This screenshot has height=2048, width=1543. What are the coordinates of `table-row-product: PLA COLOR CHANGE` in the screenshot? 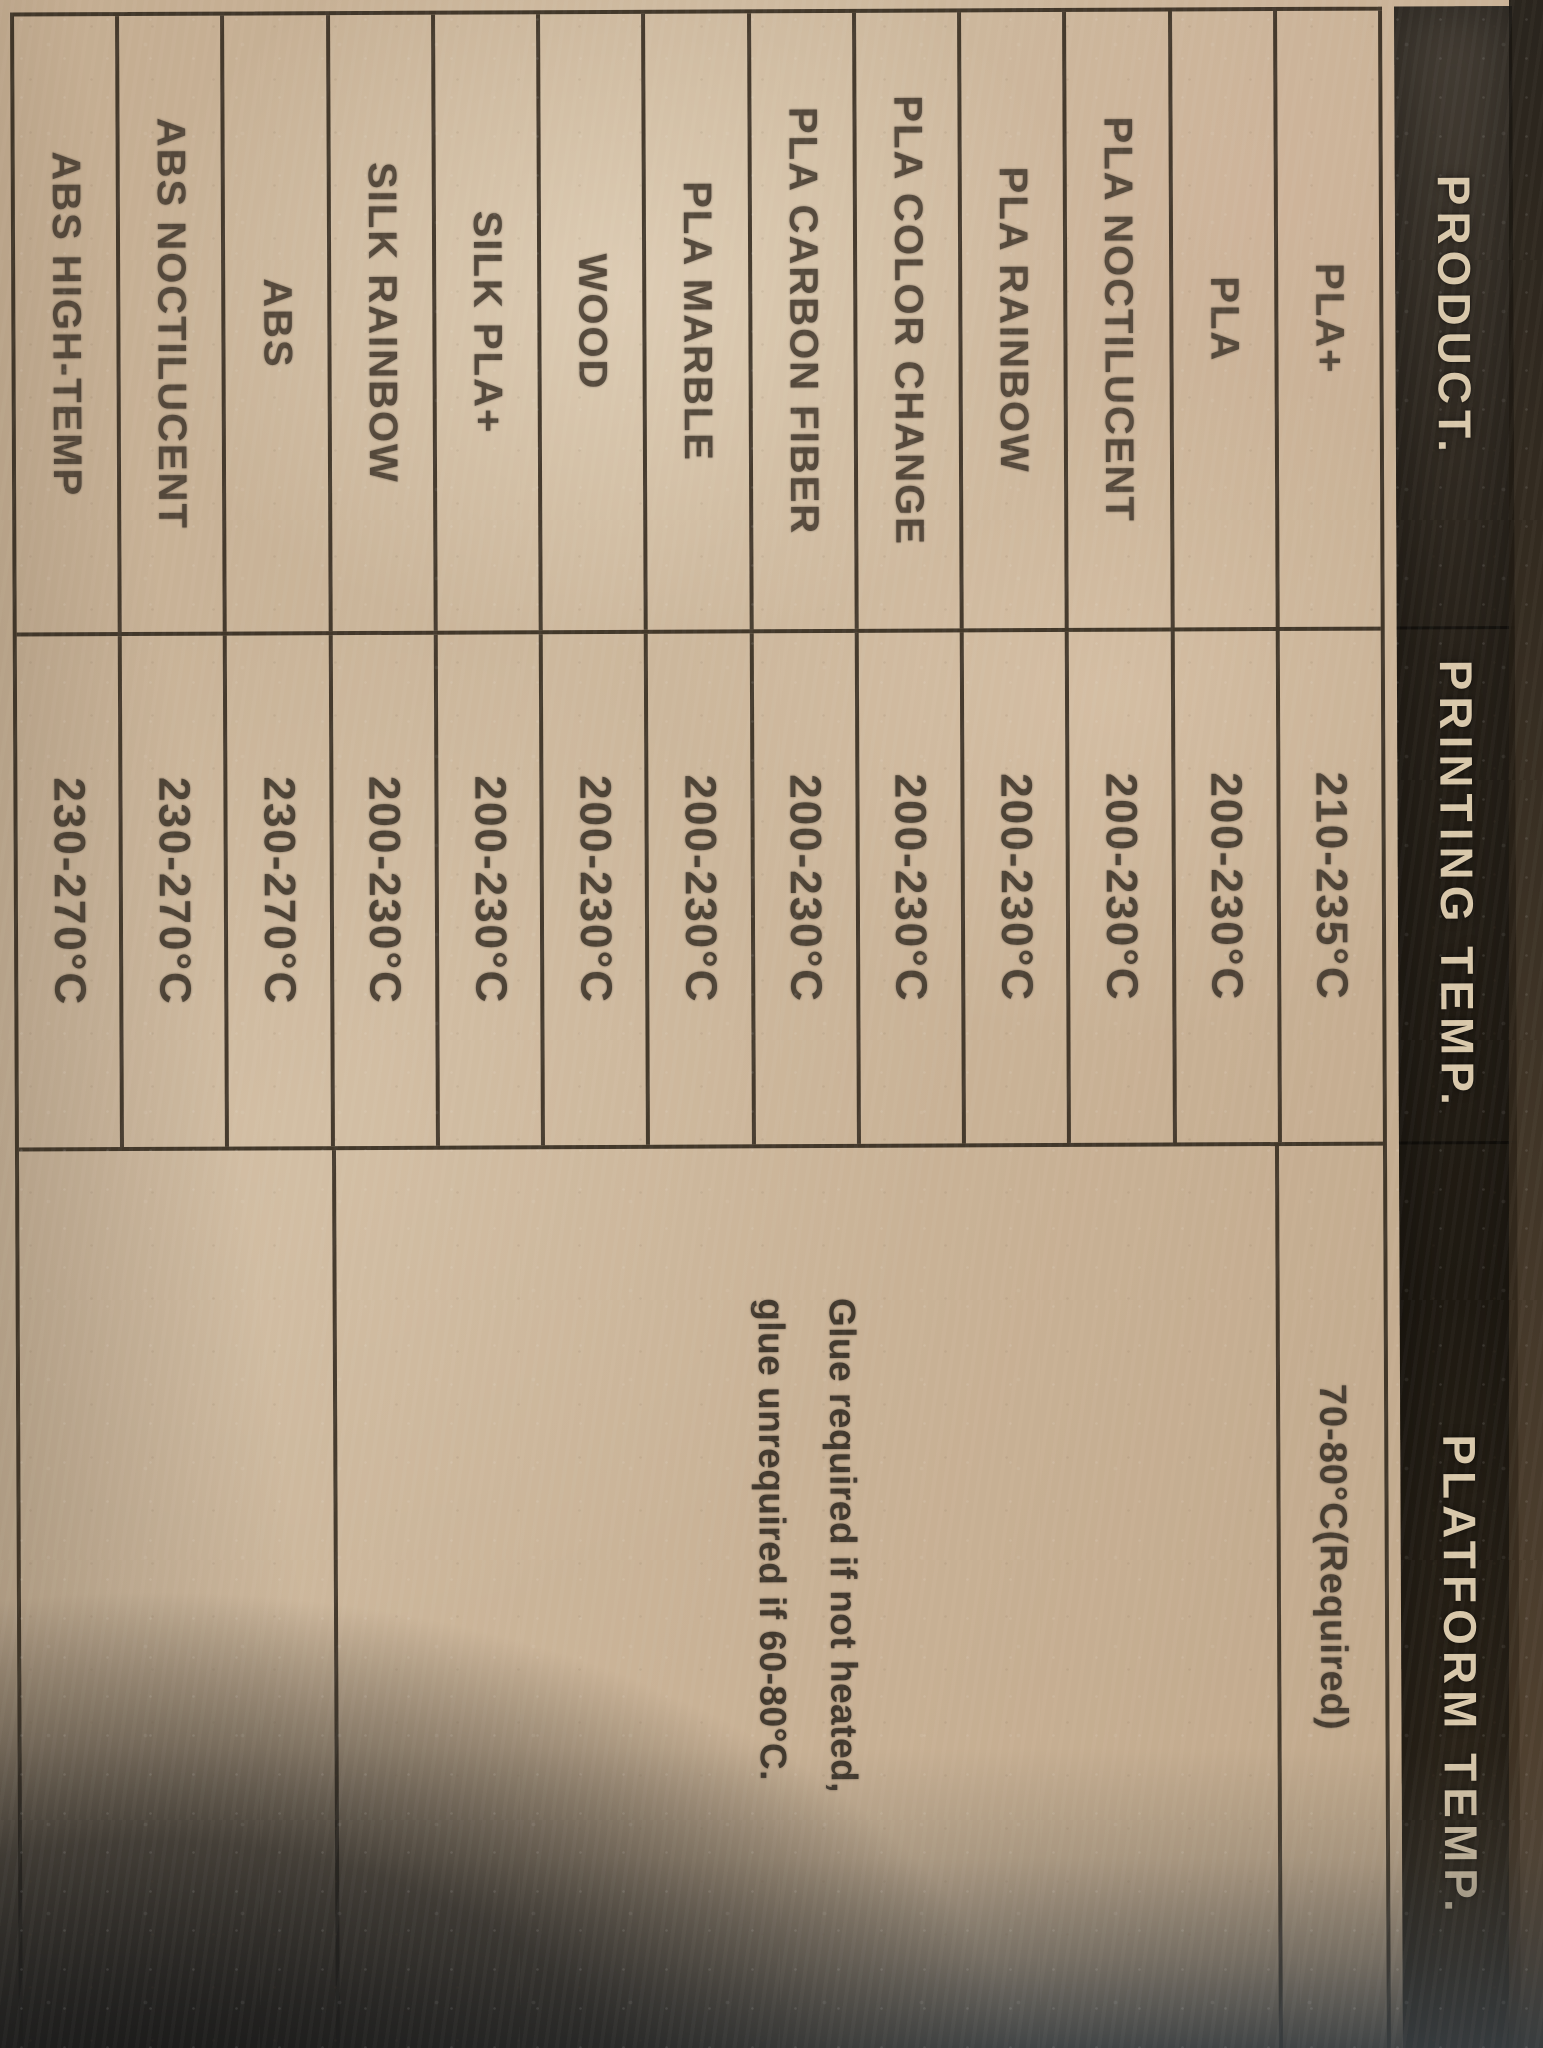 It's located at (905, 320).